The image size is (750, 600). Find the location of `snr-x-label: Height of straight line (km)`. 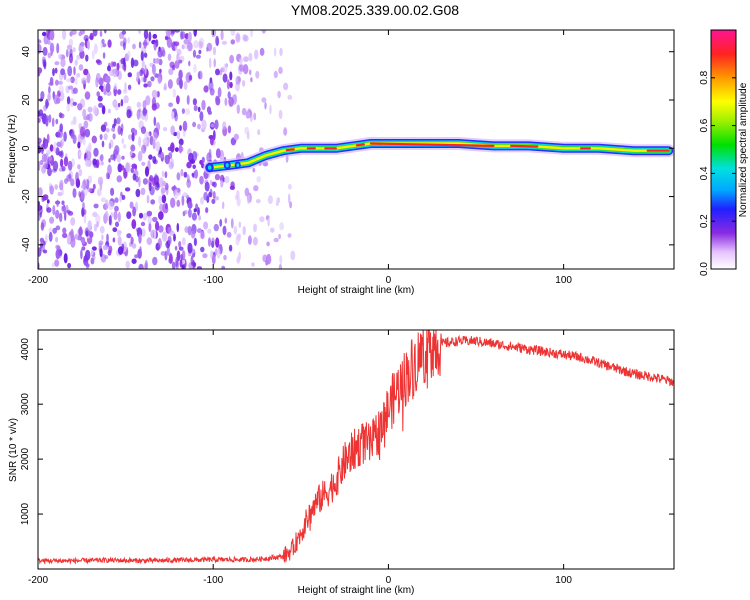

snr-x-label: Height of straight line (km) is located at coordinates (356, 590).